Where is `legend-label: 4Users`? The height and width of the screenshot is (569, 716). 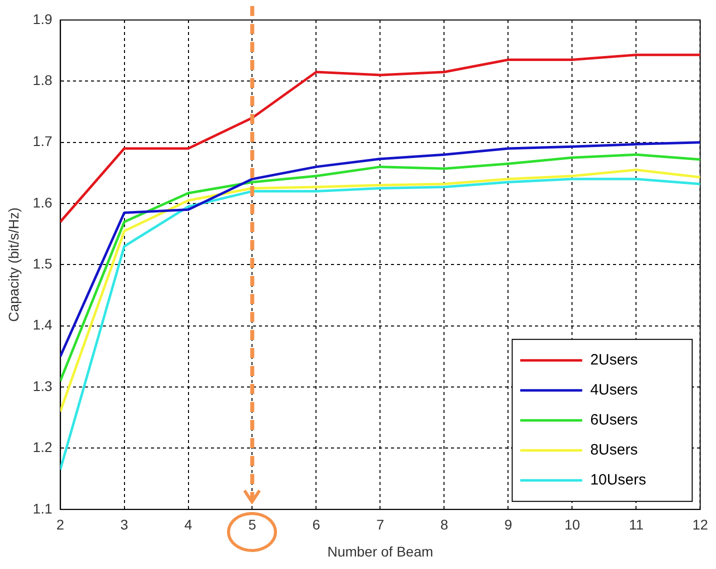
legend-label: 4Users is located at coordinates (614, 390).